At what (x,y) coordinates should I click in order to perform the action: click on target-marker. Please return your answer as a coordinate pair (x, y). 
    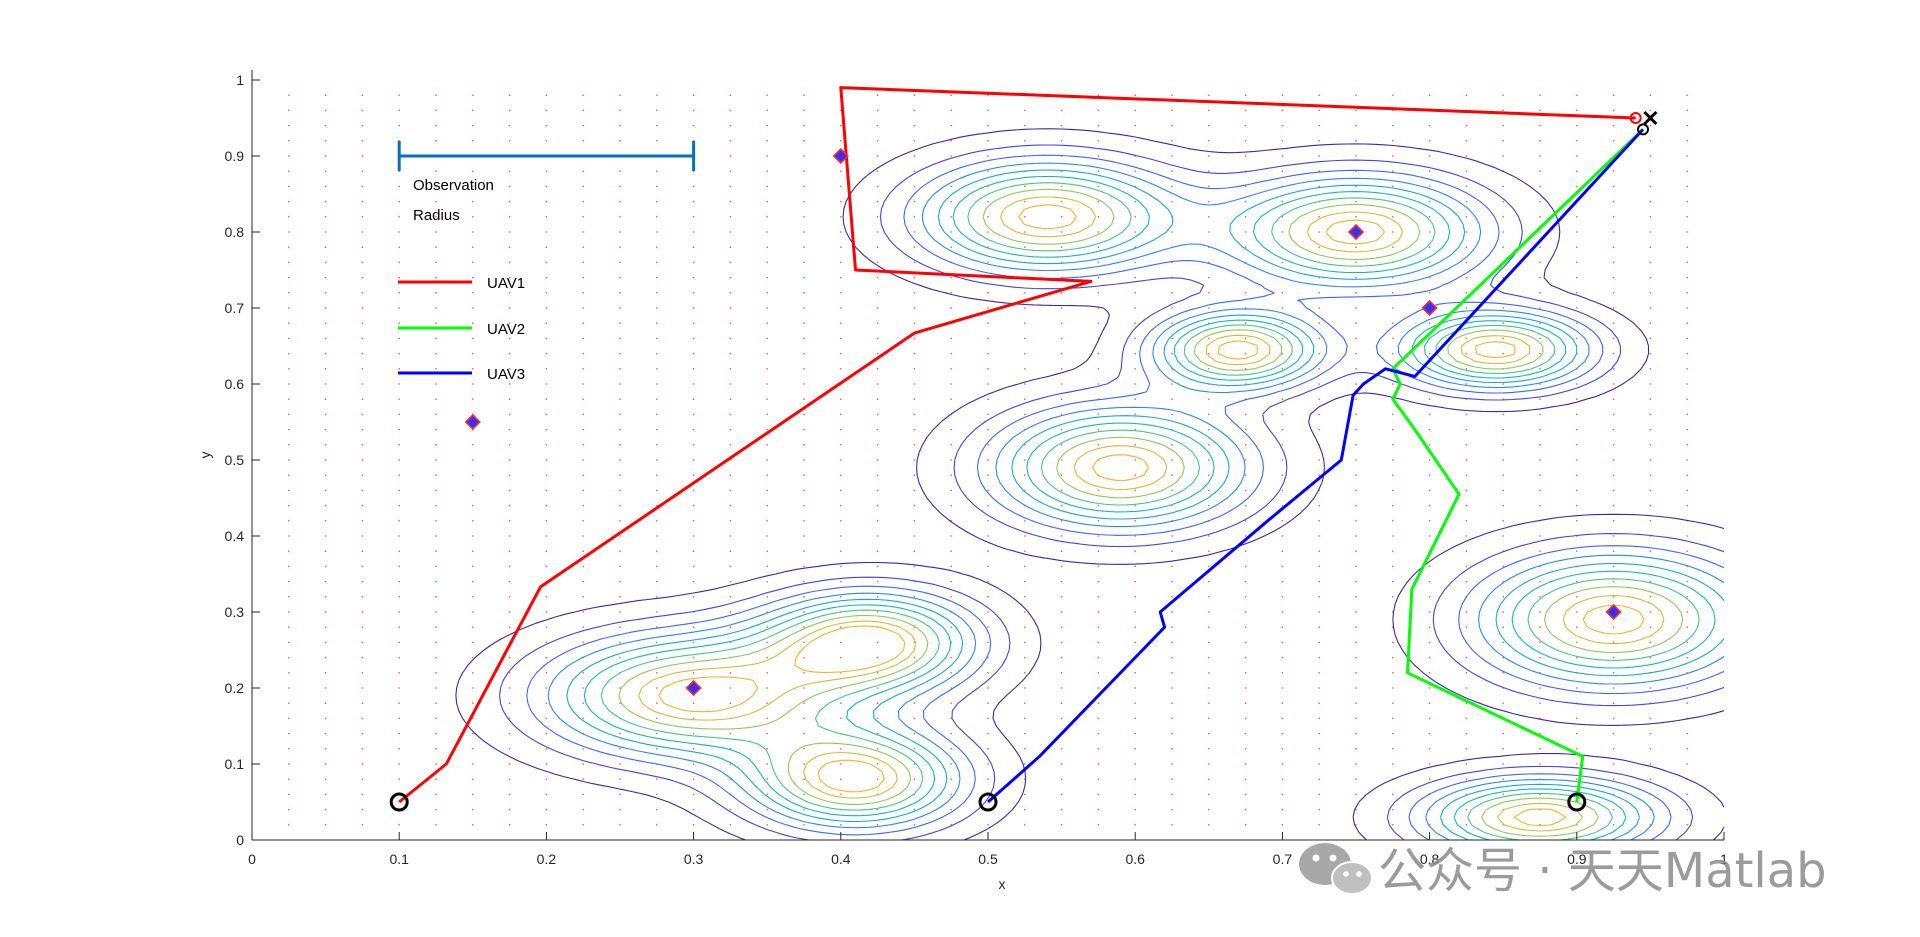
    Looking at the image, I should click on (840, 156).